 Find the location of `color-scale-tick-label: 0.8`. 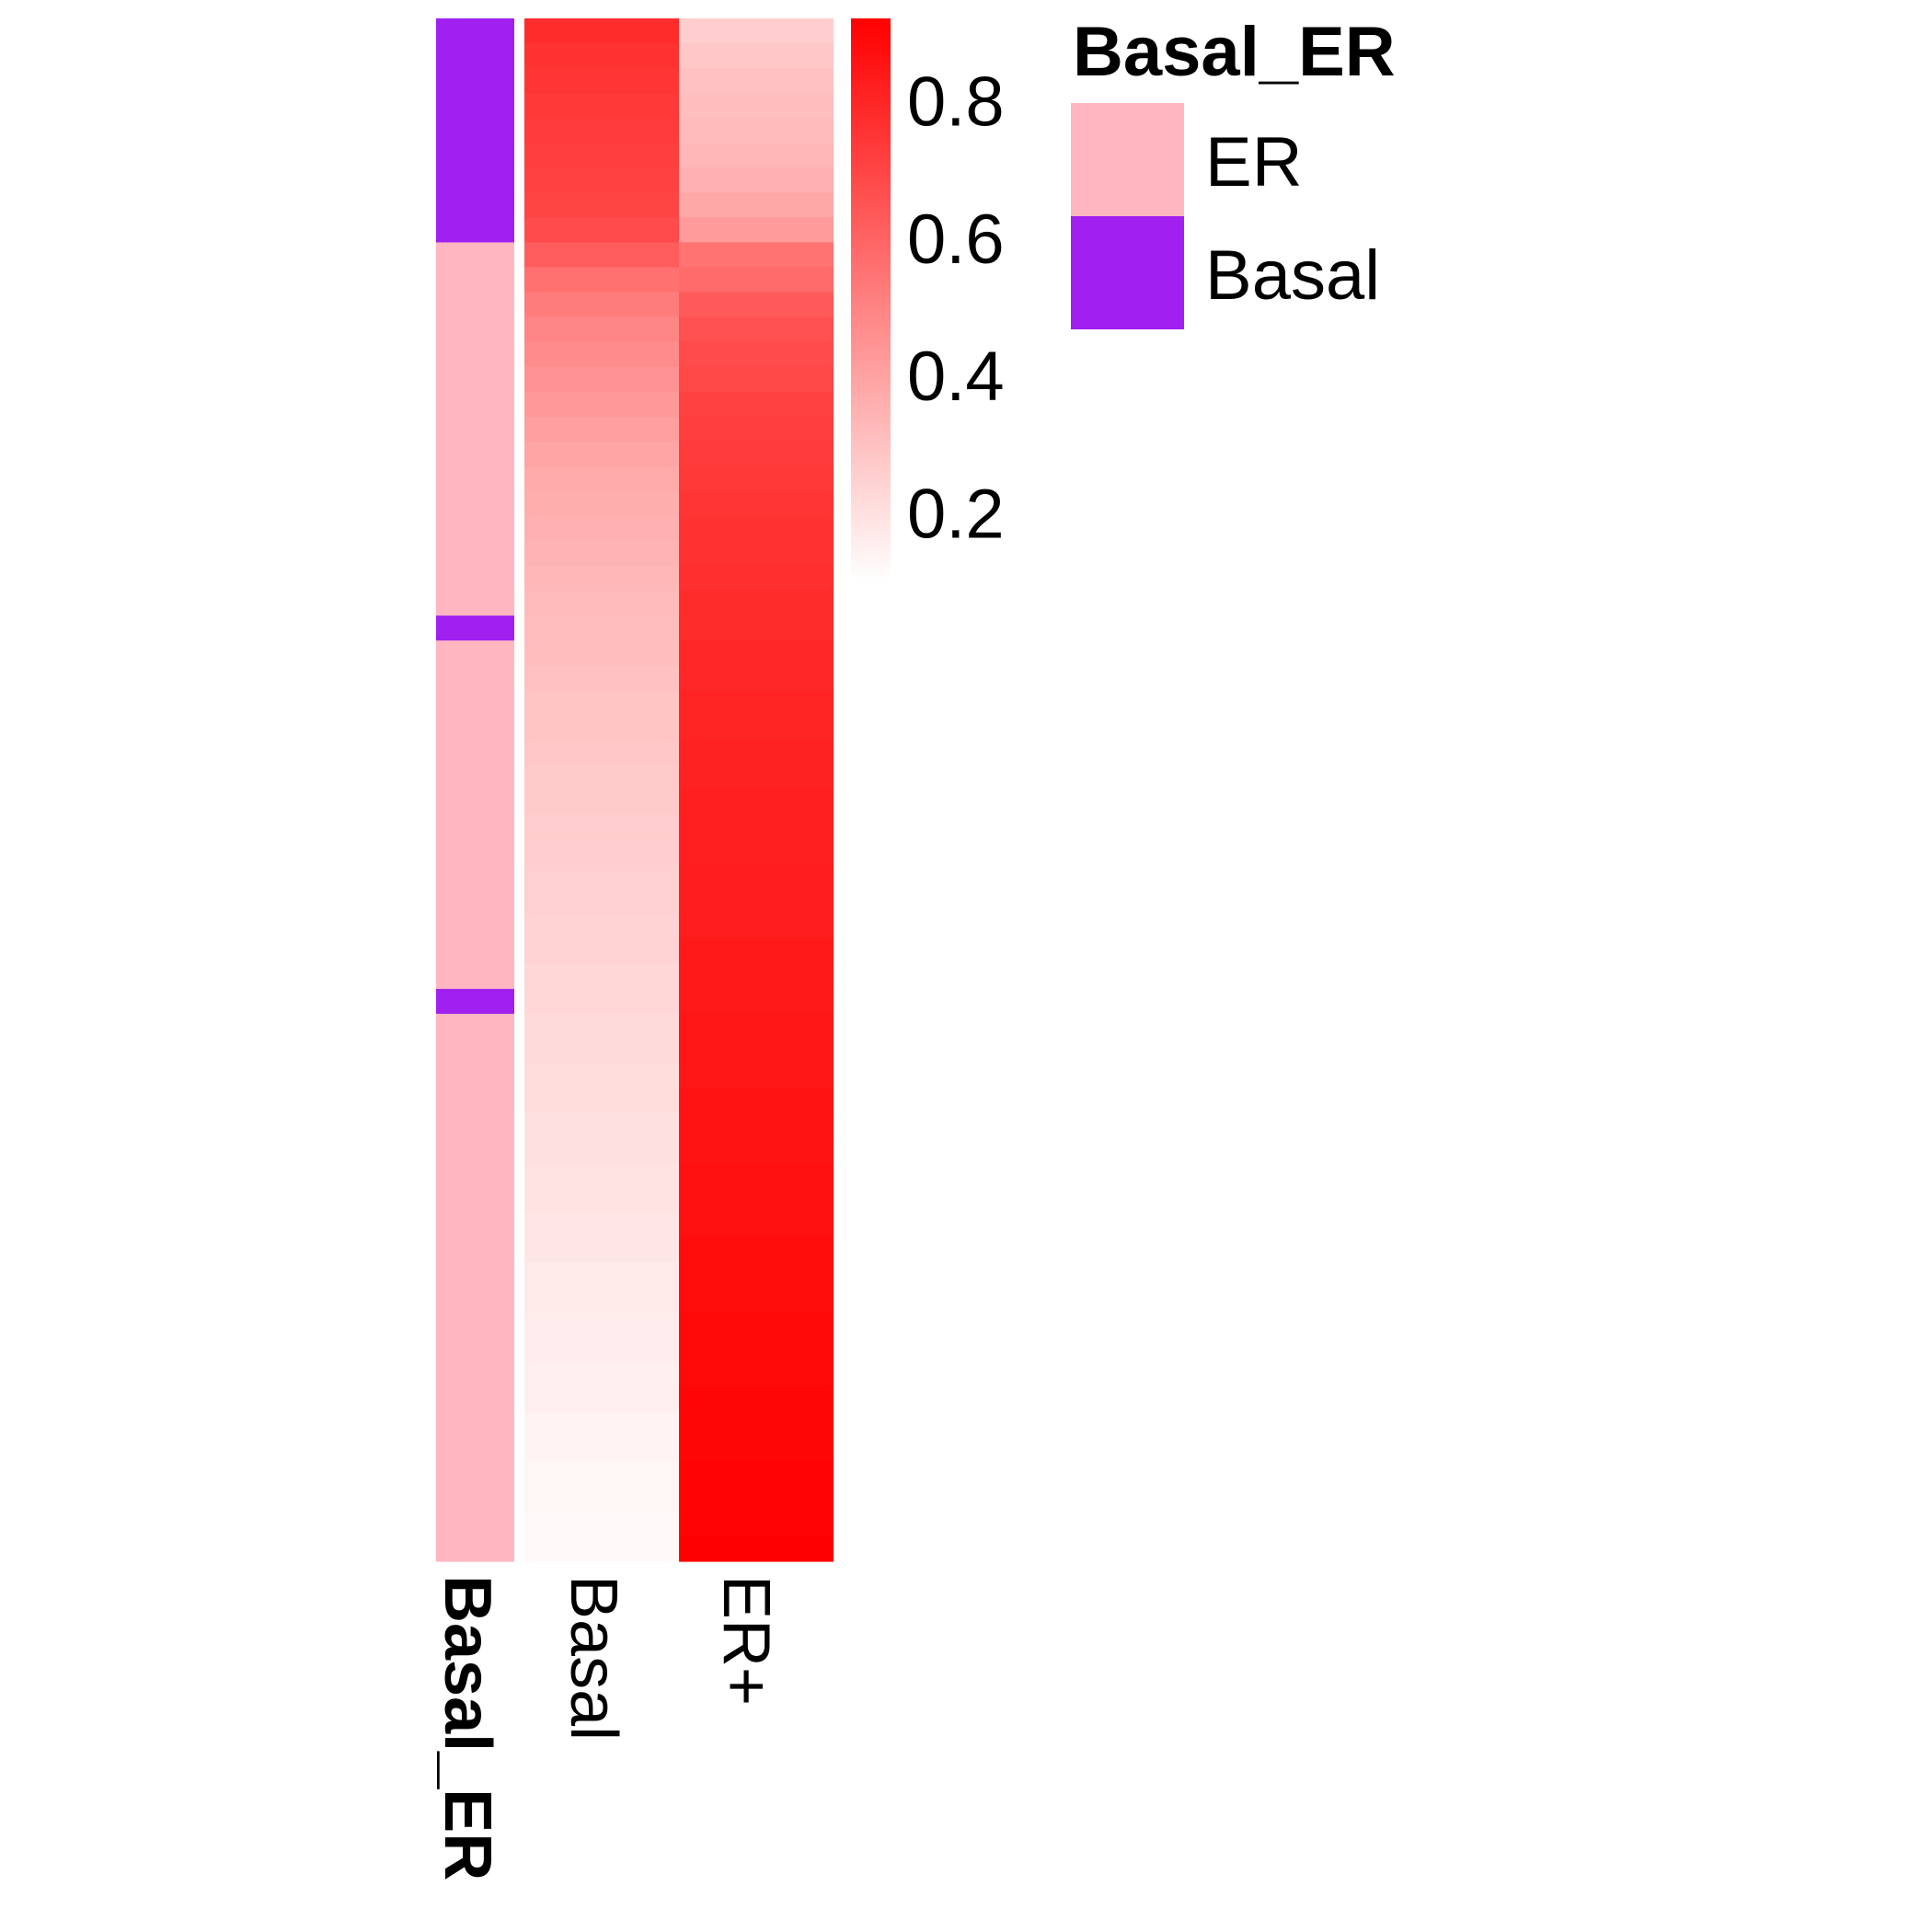

color-scale-tick-label: 0.8 is located at coordinates (956, 102).